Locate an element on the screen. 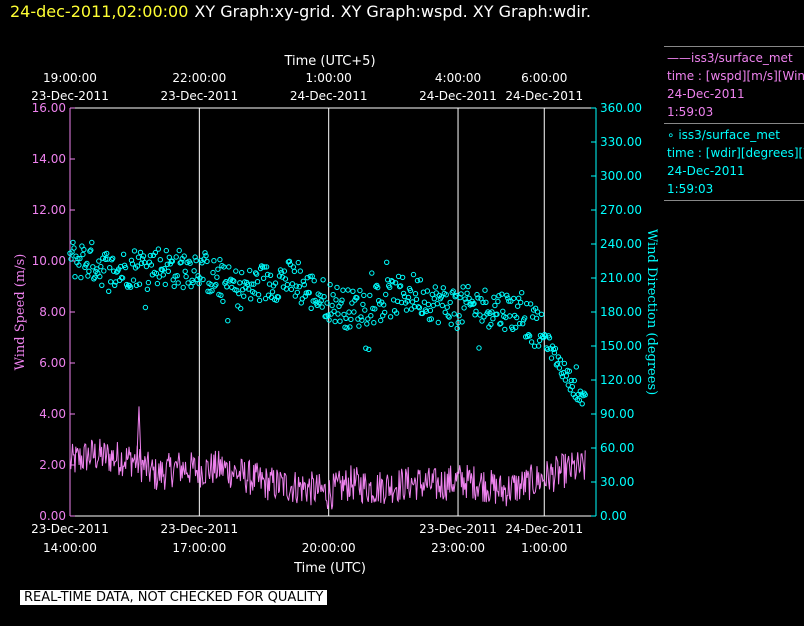 This screenshot has height=626, width=804. wspd-spike is located at coordinates (139, 436).